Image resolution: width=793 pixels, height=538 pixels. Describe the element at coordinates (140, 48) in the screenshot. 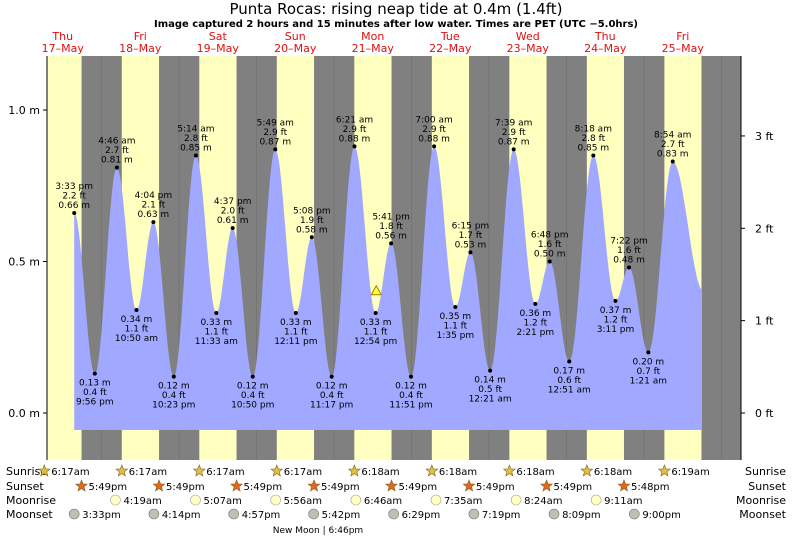

I see `day-date: 18–May` at that location.